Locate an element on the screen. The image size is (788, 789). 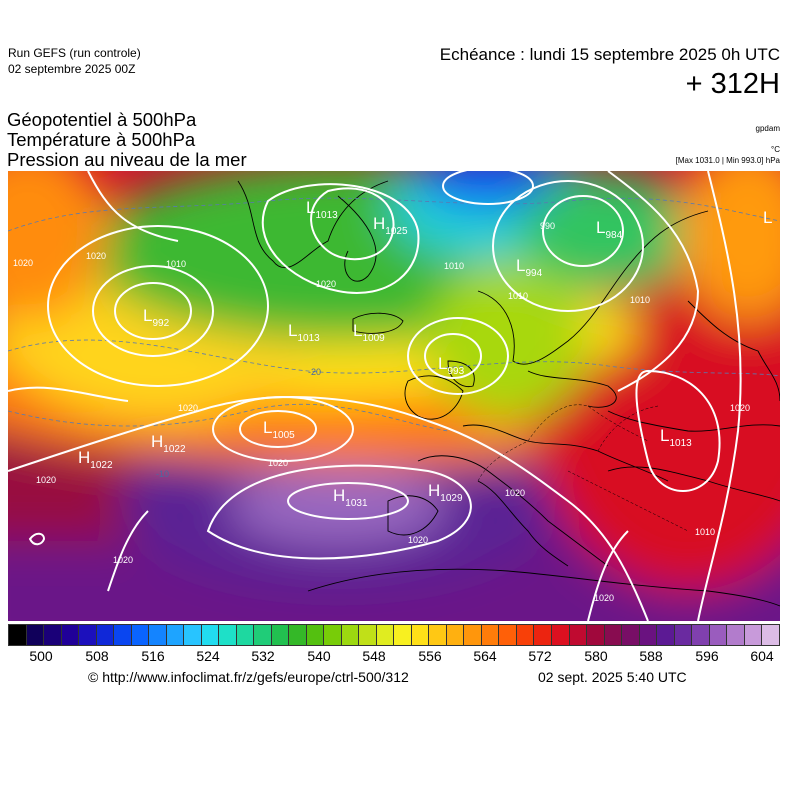
low-pressure-center: L994 is located at coordinates (529, 267).